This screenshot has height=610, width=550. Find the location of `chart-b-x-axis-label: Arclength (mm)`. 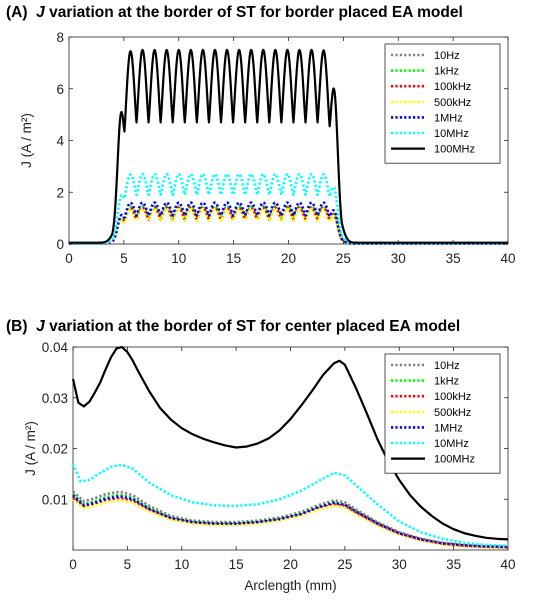

chart-b-x-axis-label: Arclength (mm) is located at coordinates (290, 585).